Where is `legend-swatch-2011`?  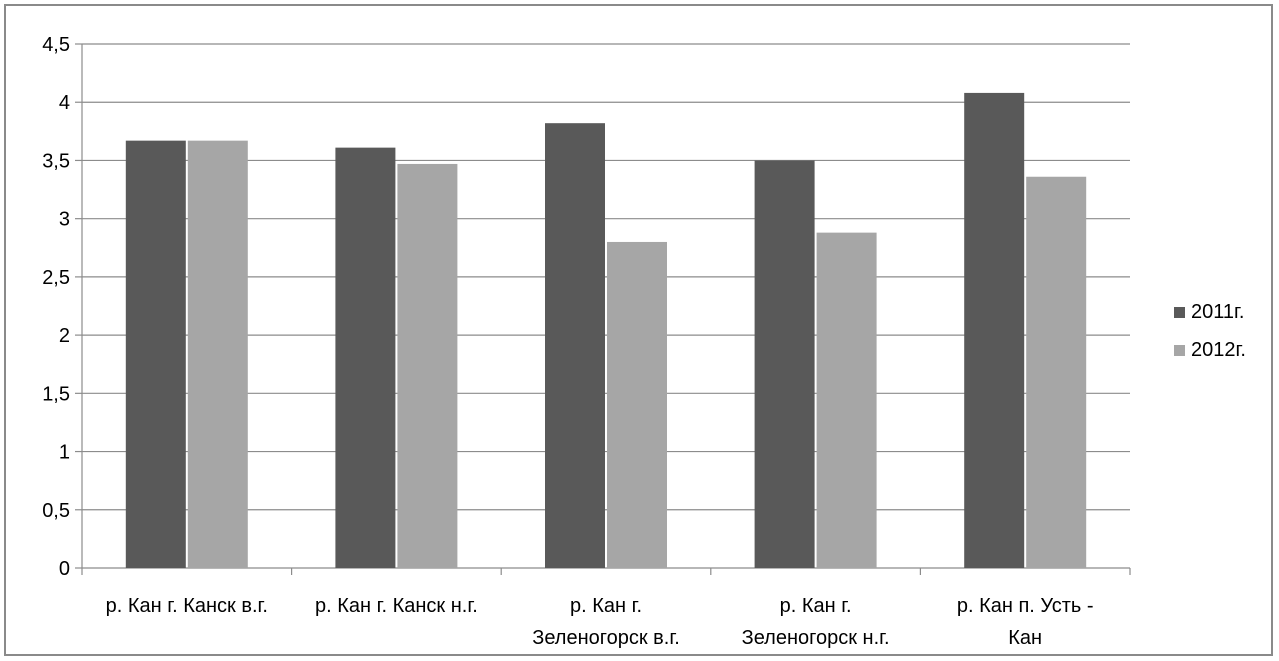
legend-swatch-2011 is located at coordinates (1179, 312).